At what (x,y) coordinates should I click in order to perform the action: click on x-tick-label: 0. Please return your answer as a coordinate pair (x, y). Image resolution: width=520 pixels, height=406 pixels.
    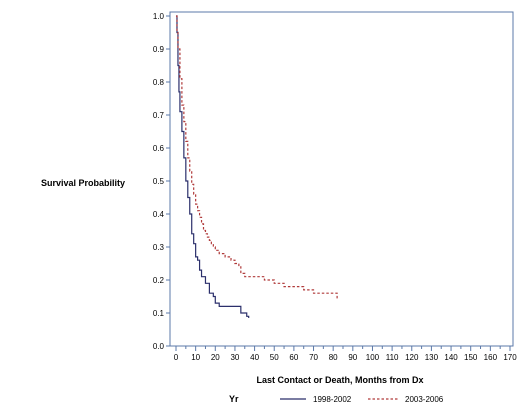
    Looking at the image, I should click on (176, 357).